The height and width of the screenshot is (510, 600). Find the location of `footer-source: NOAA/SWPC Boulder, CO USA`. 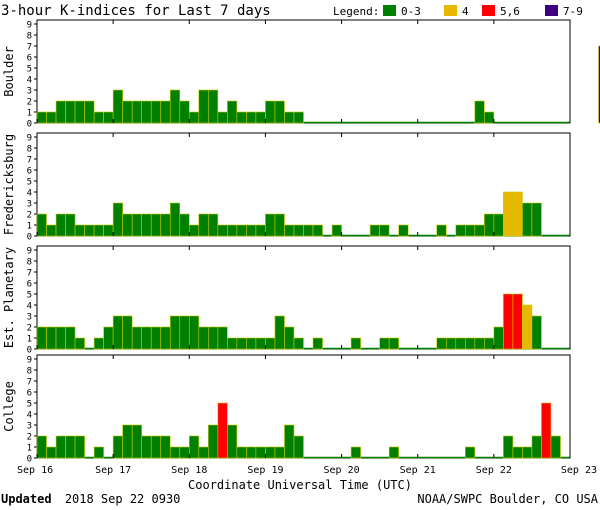

footer-source: NOAA/SWPC Boulder, CO USA is located at coordinates (507, 499).